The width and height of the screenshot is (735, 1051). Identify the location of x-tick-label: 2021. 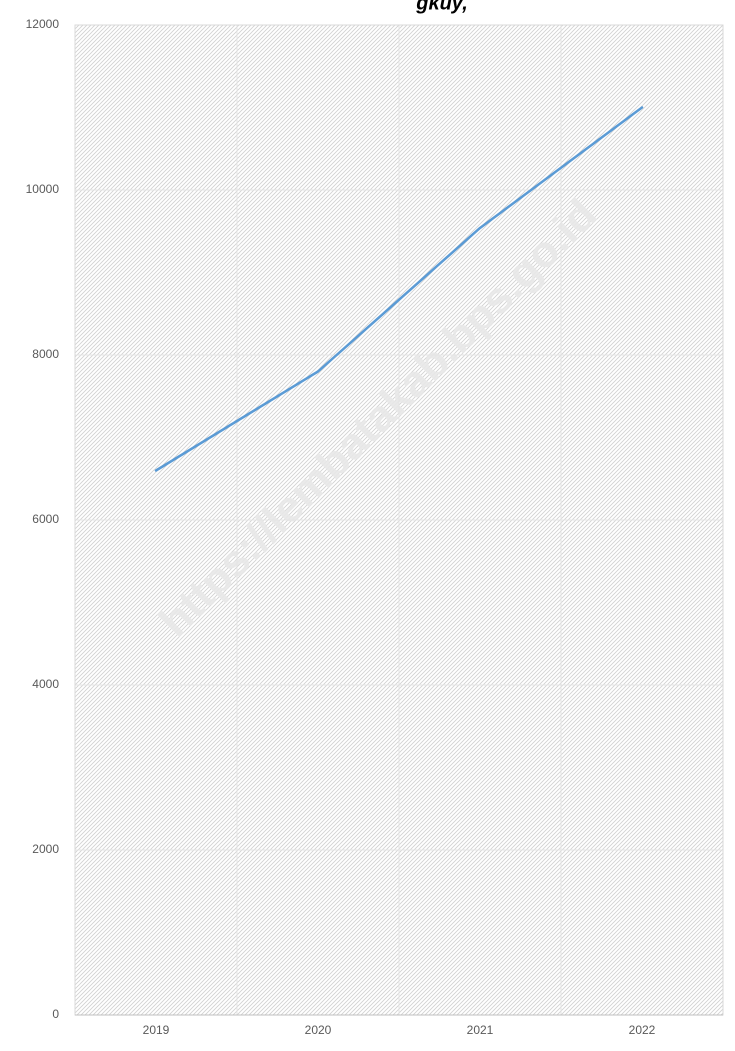
(480, 1030).